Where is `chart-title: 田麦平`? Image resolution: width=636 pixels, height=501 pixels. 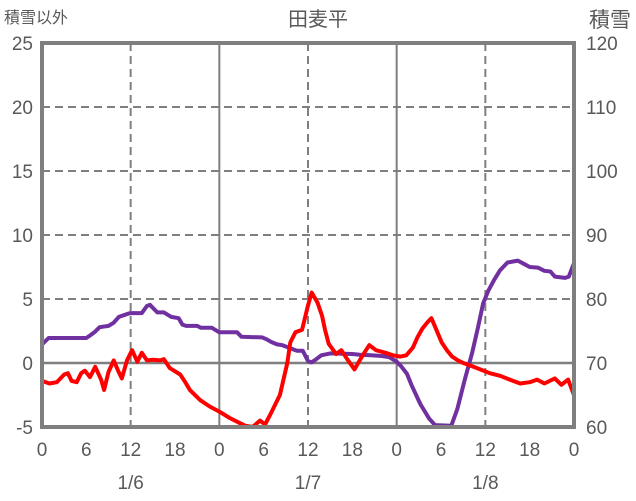 chart-title: 田麦平 is located at coordinates (318, 20).